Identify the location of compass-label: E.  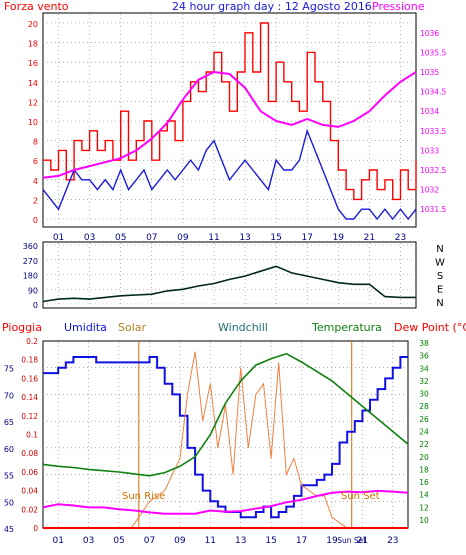
(440, 290).